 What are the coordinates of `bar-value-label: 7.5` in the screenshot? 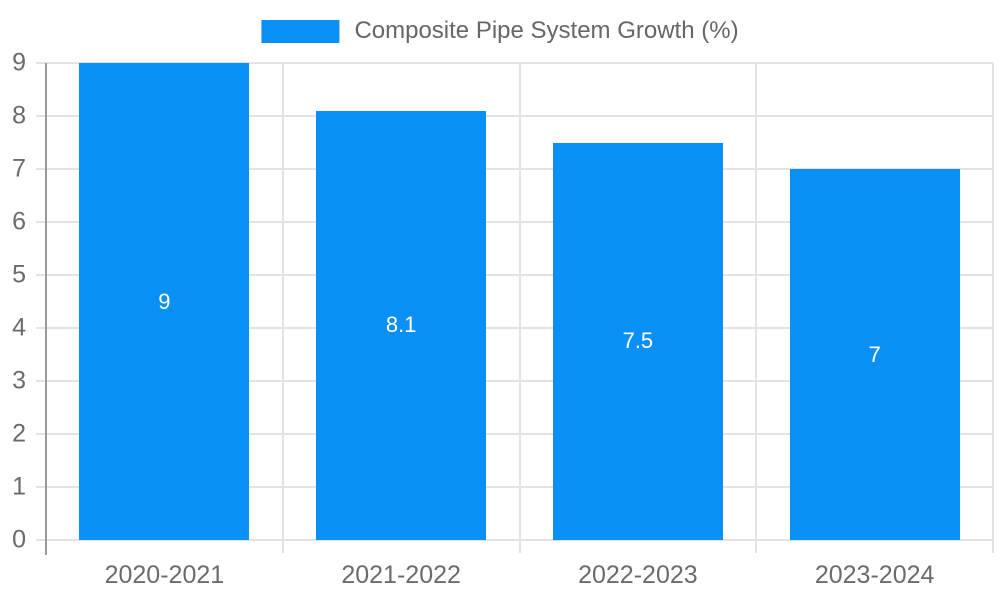 It's located at (638, 341).